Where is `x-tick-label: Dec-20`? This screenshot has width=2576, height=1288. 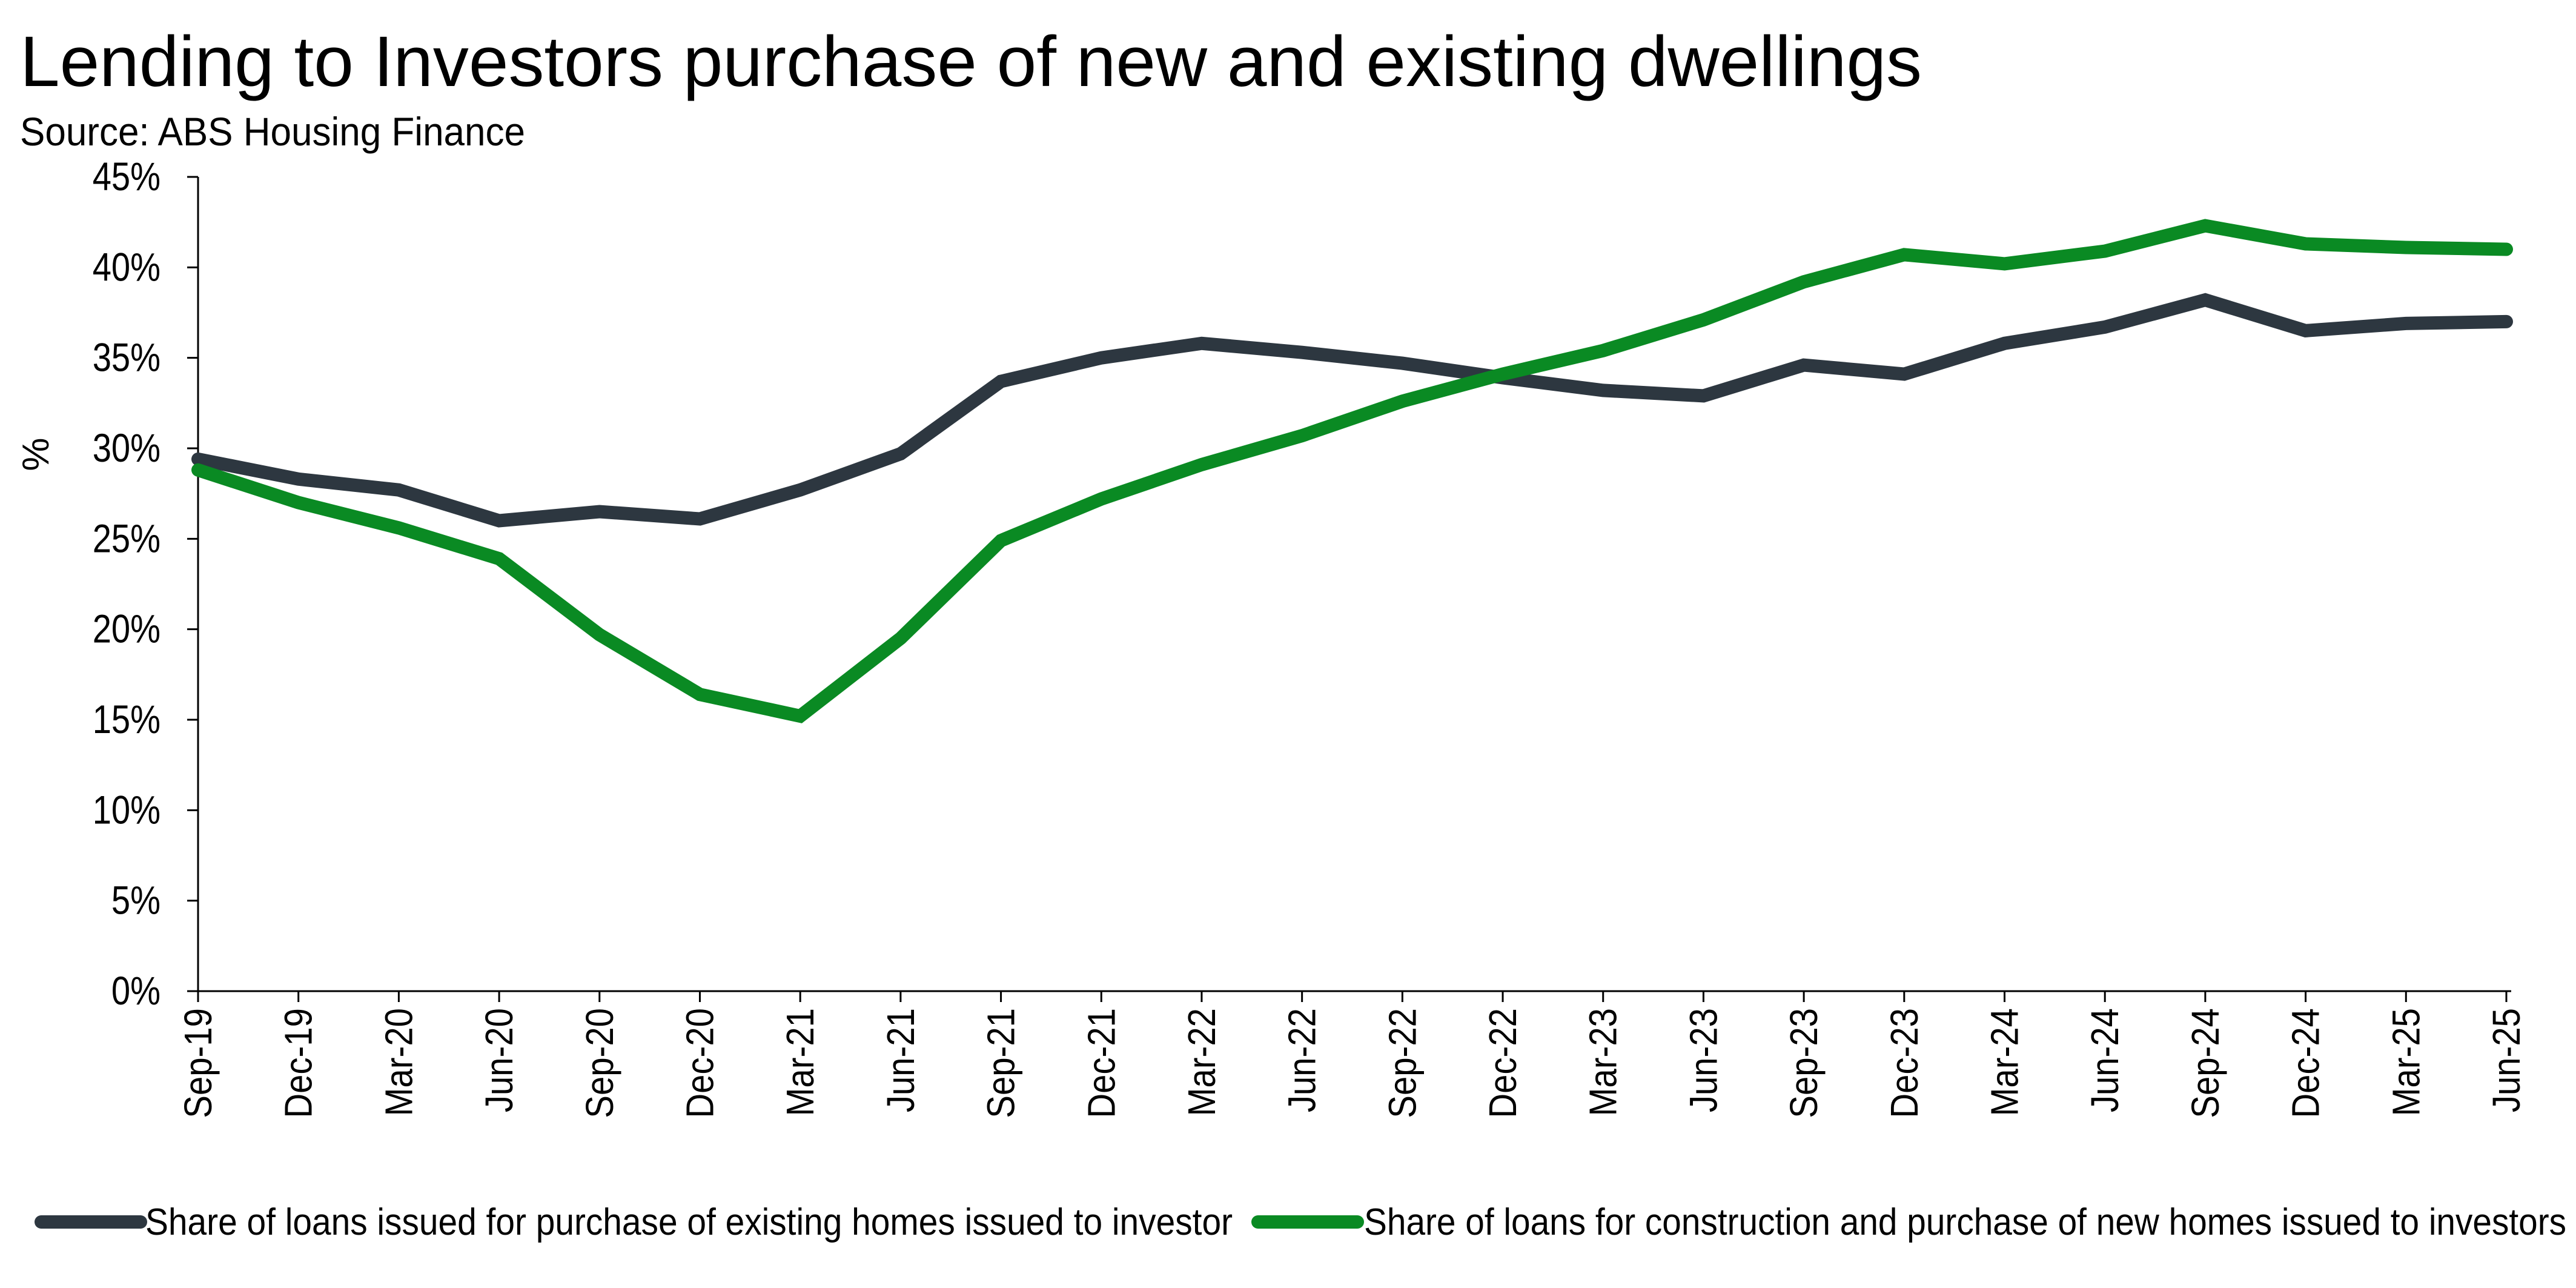
x-tick-label: Dec-20 is located at coordinates (699, 1063).